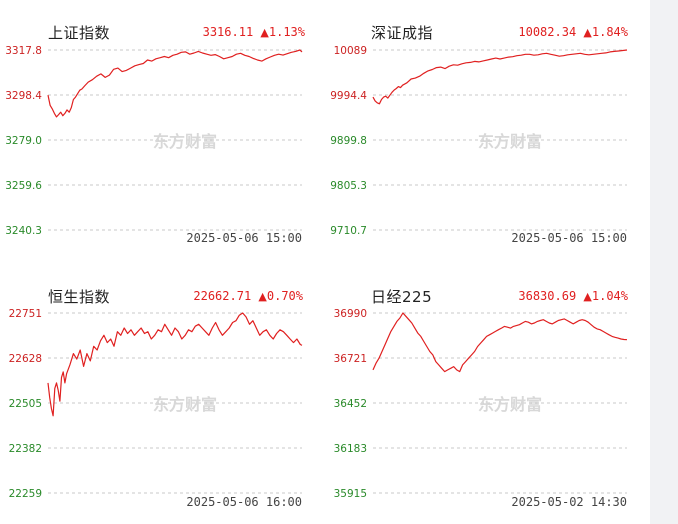 This screenshot has height=524, width=678. I want to click on y-tick-label: 22259, so click(25, 494).